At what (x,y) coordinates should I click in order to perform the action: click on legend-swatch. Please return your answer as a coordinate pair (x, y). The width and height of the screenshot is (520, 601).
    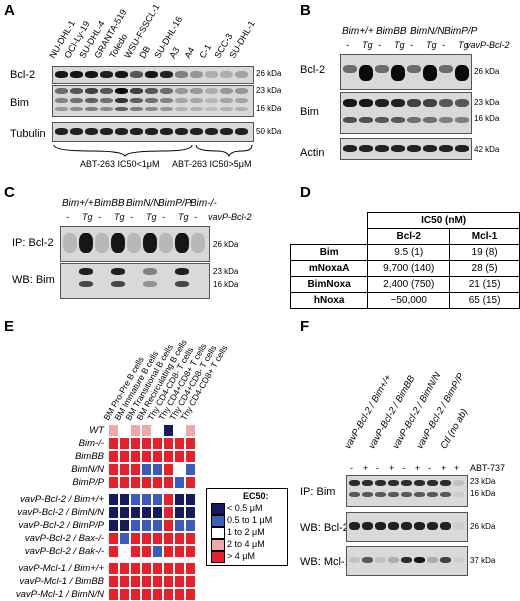
    Looking at the image, I should click on (218, 533).